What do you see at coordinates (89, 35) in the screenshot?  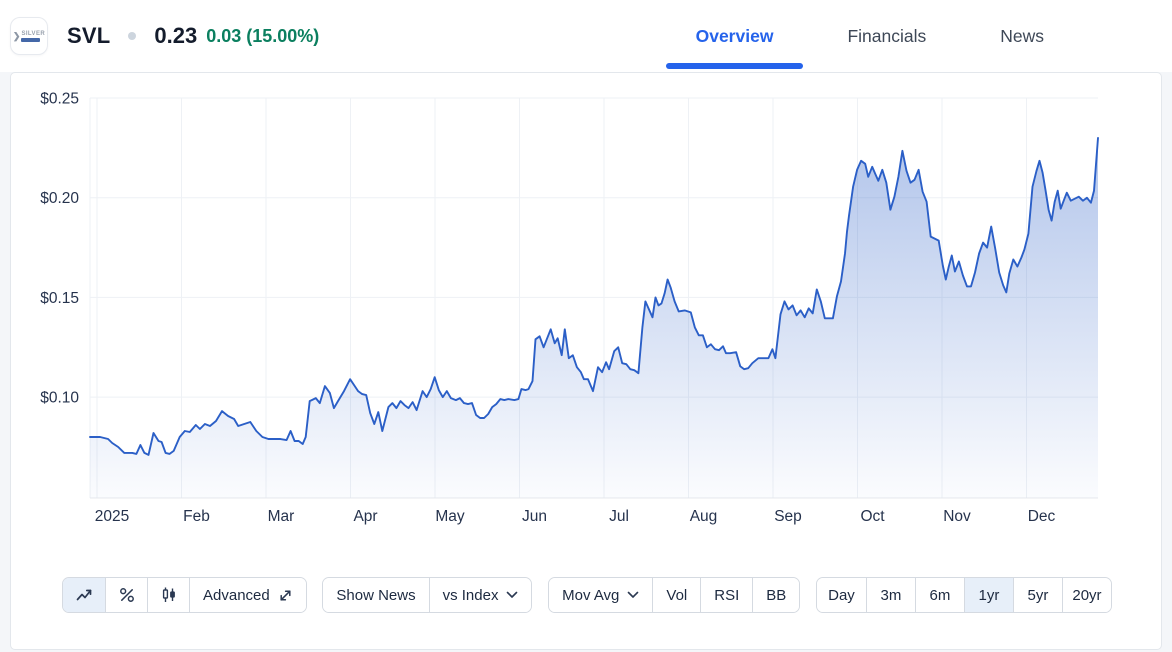 I see `ticker-symbol: SVL` at bounding box center [89, 35].